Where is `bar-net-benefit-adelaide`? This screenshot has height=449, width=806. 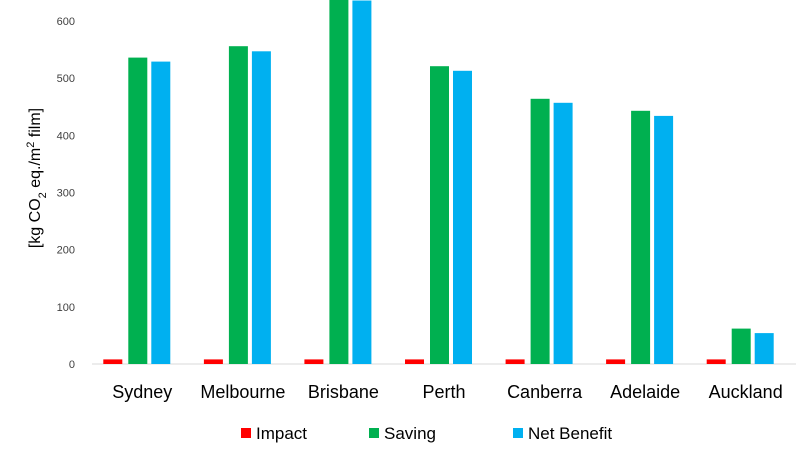
bar-net-benefit-adelaide is located at coordinates (664, 240).